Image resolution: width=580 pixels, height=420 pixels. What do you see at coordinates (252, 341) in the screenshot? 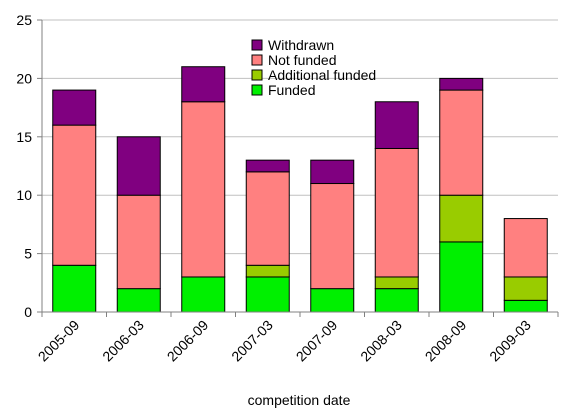
I see `x-tick-label: 2007-03` at bounding box center [252, 341].